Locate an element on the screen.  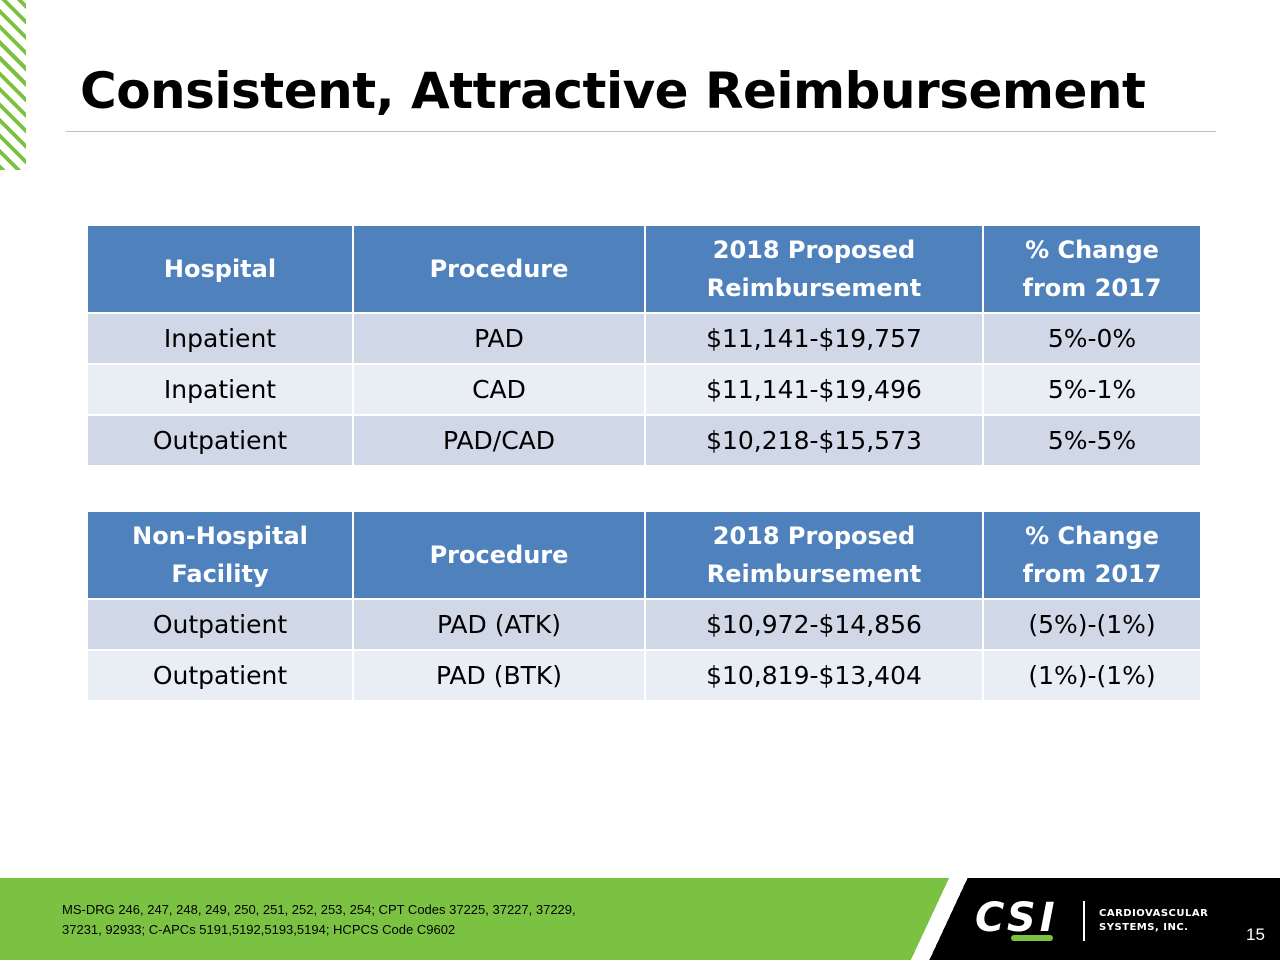
table-cell: 5%-0% is located at coordinates (1092, 338).